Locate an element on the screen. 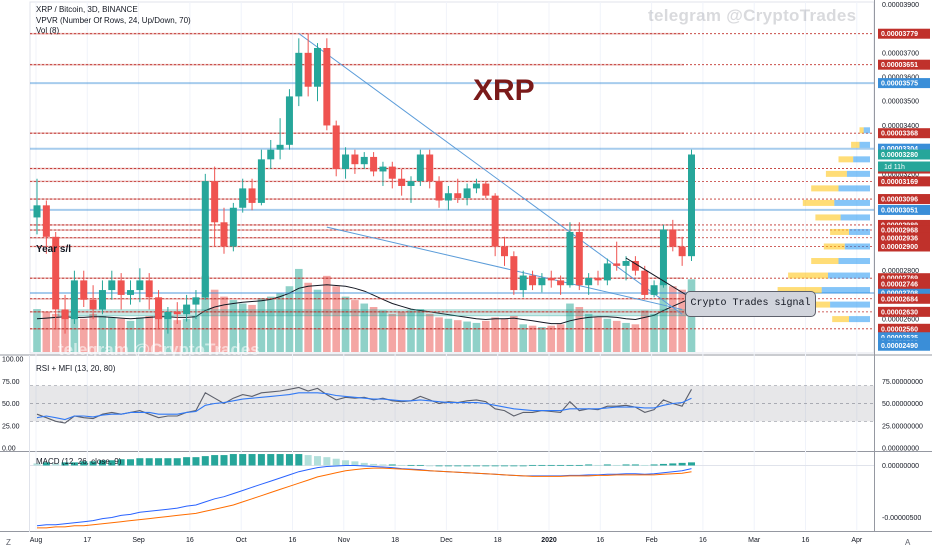  price-label-text: 0.00002490 is located at coordinates (899, 346).